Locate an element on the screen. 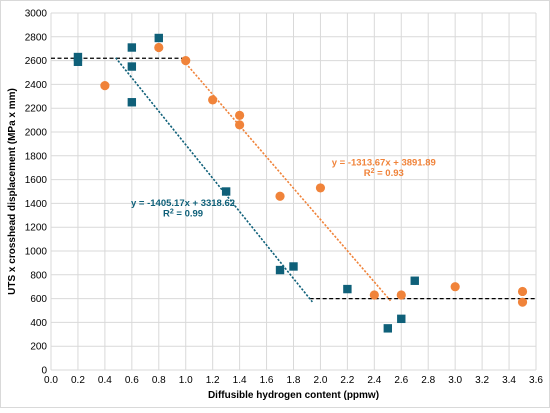 The image size is (550, 413). x-tick-label: 1.2 is located at coordinates (213, 380).